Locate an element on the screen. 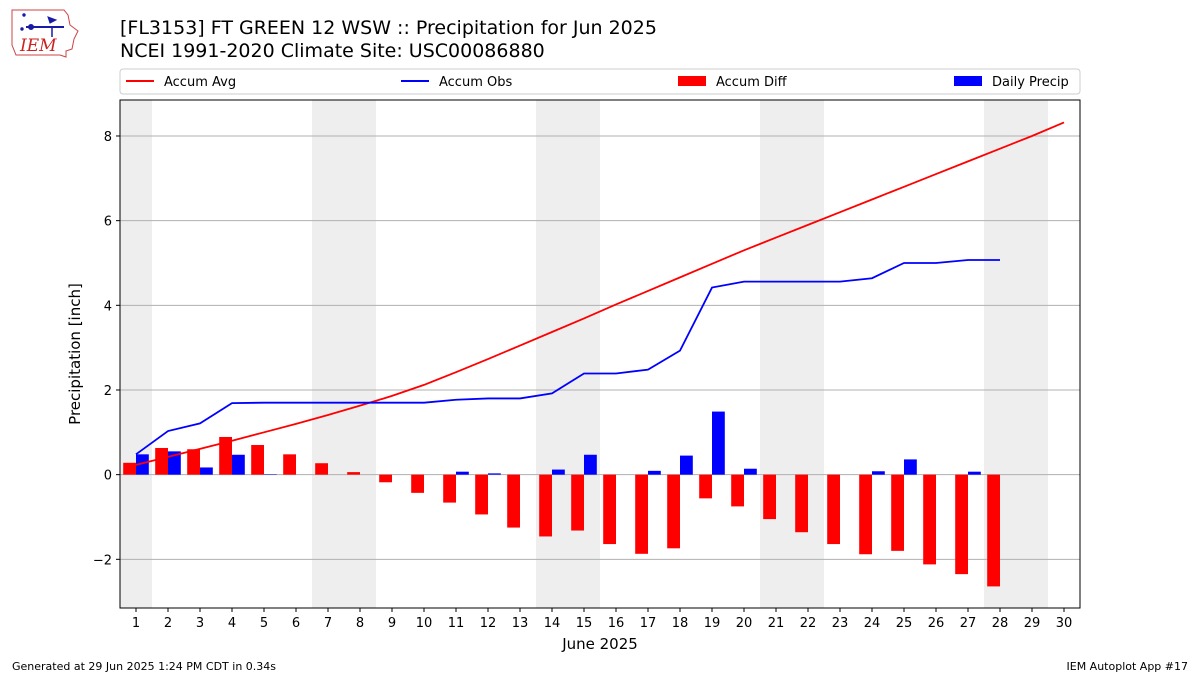  x-tick-label: 16 is located at coordinates (616, 623).